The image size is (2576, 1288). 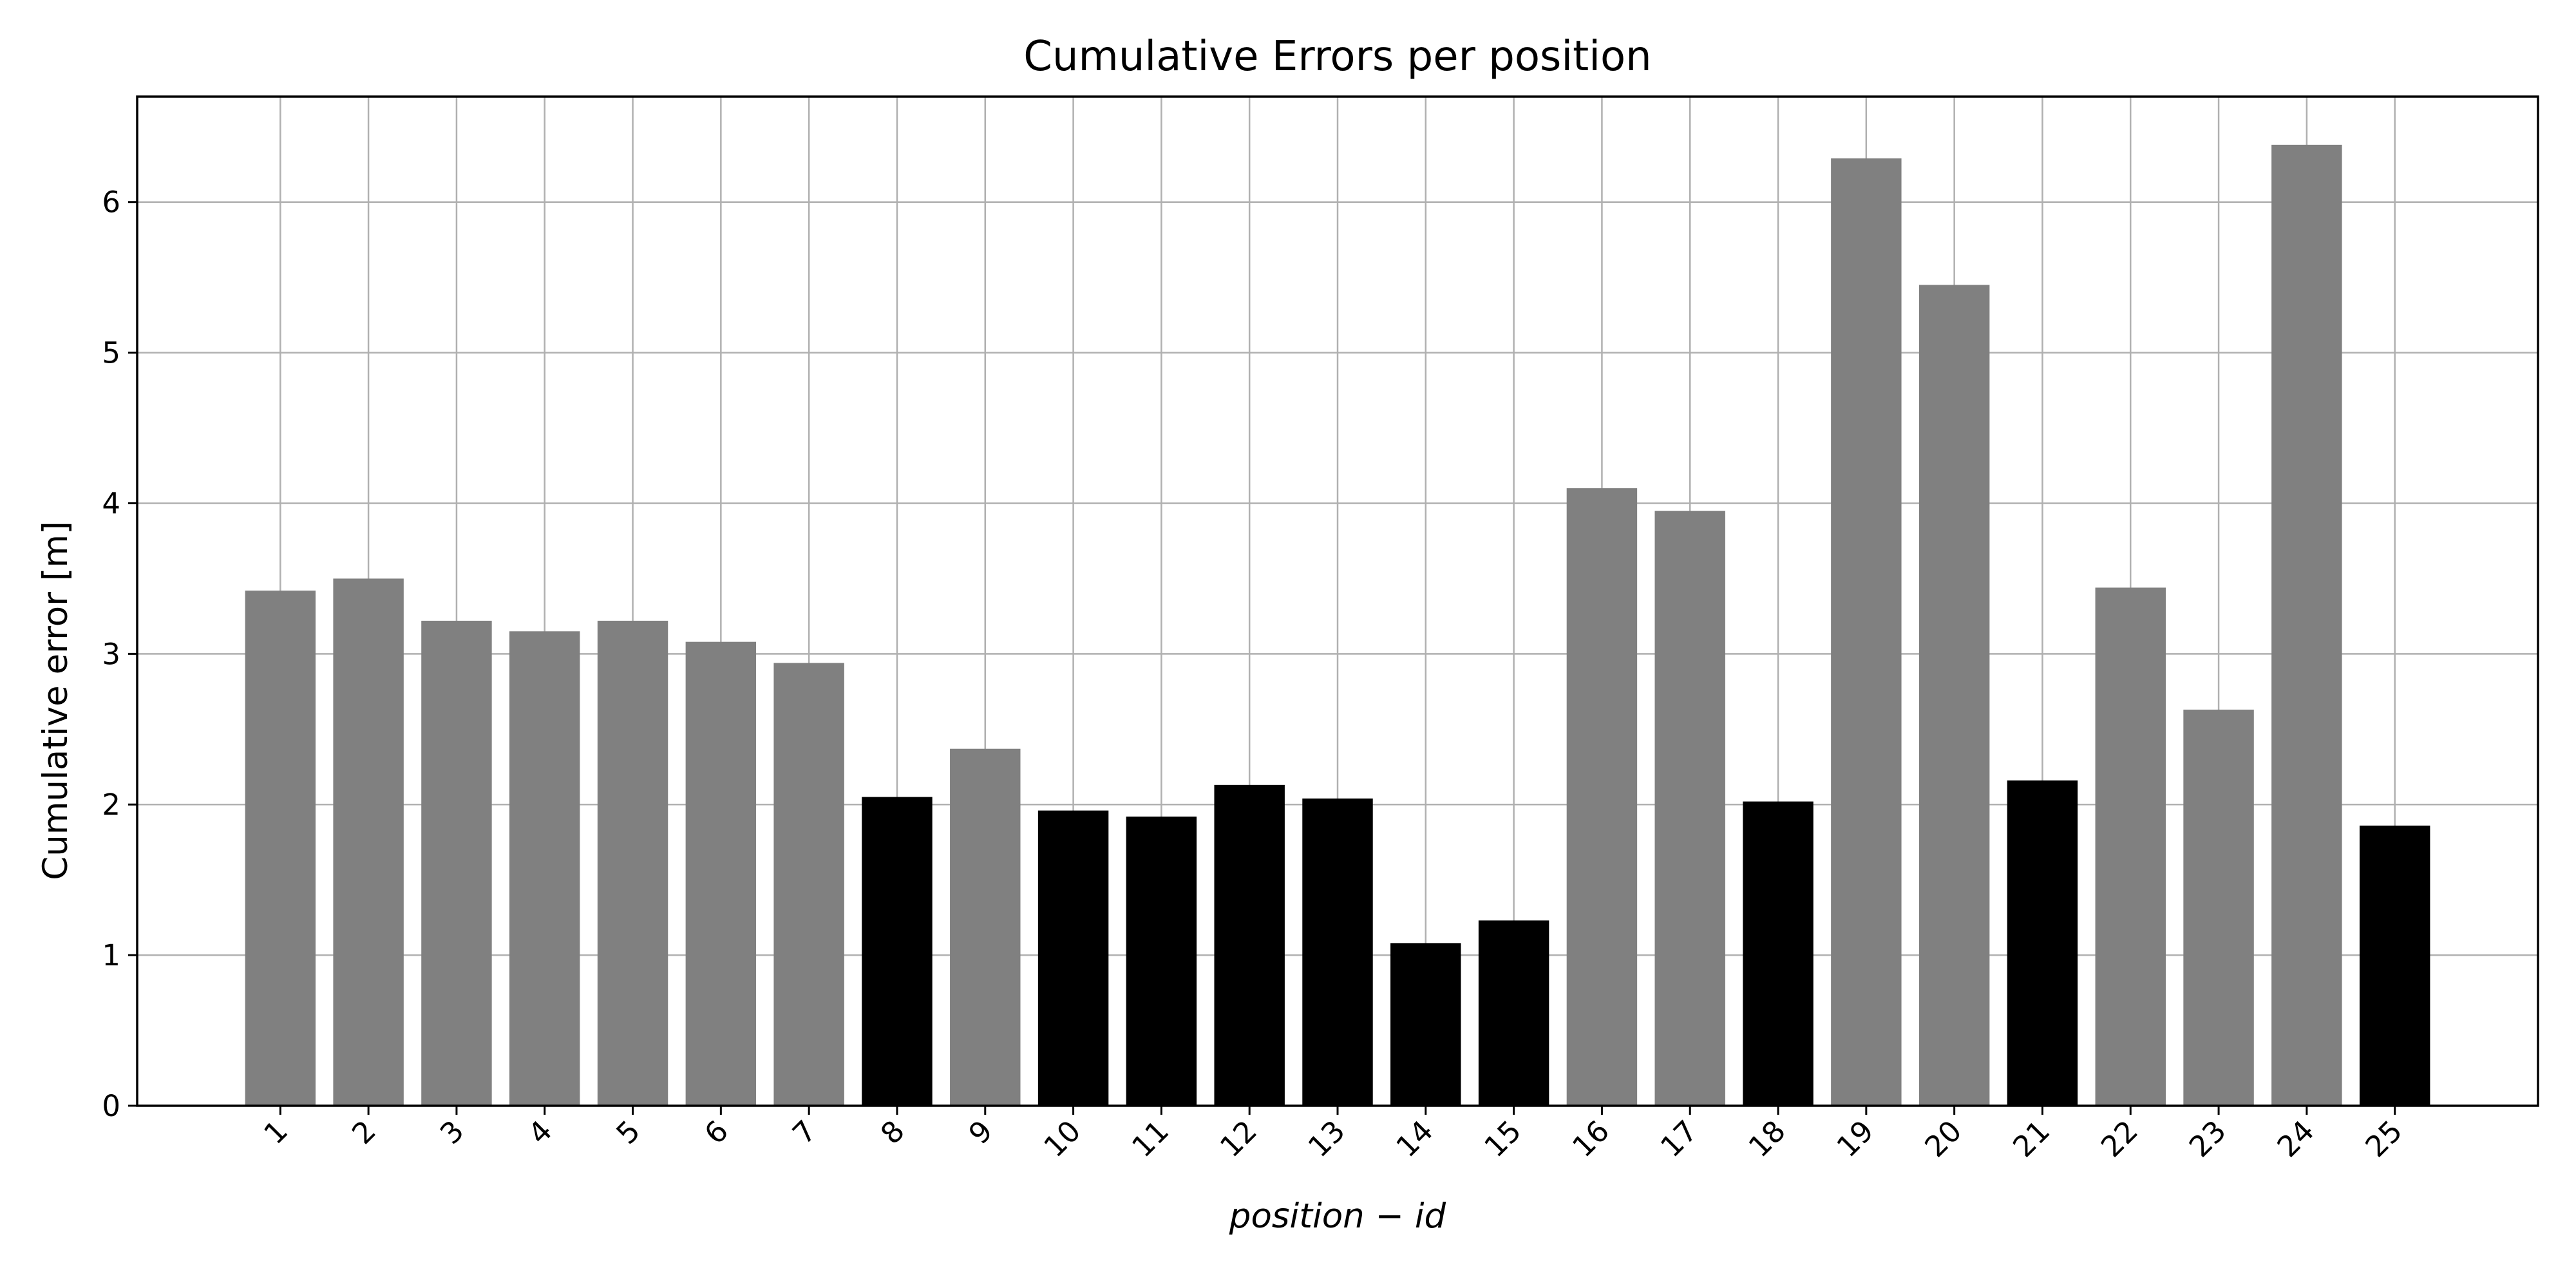 What do you see at coordinates (111, 1106) in the screenshot?
I see `y-tick-label: 0` at bounding box center [111, 1106].